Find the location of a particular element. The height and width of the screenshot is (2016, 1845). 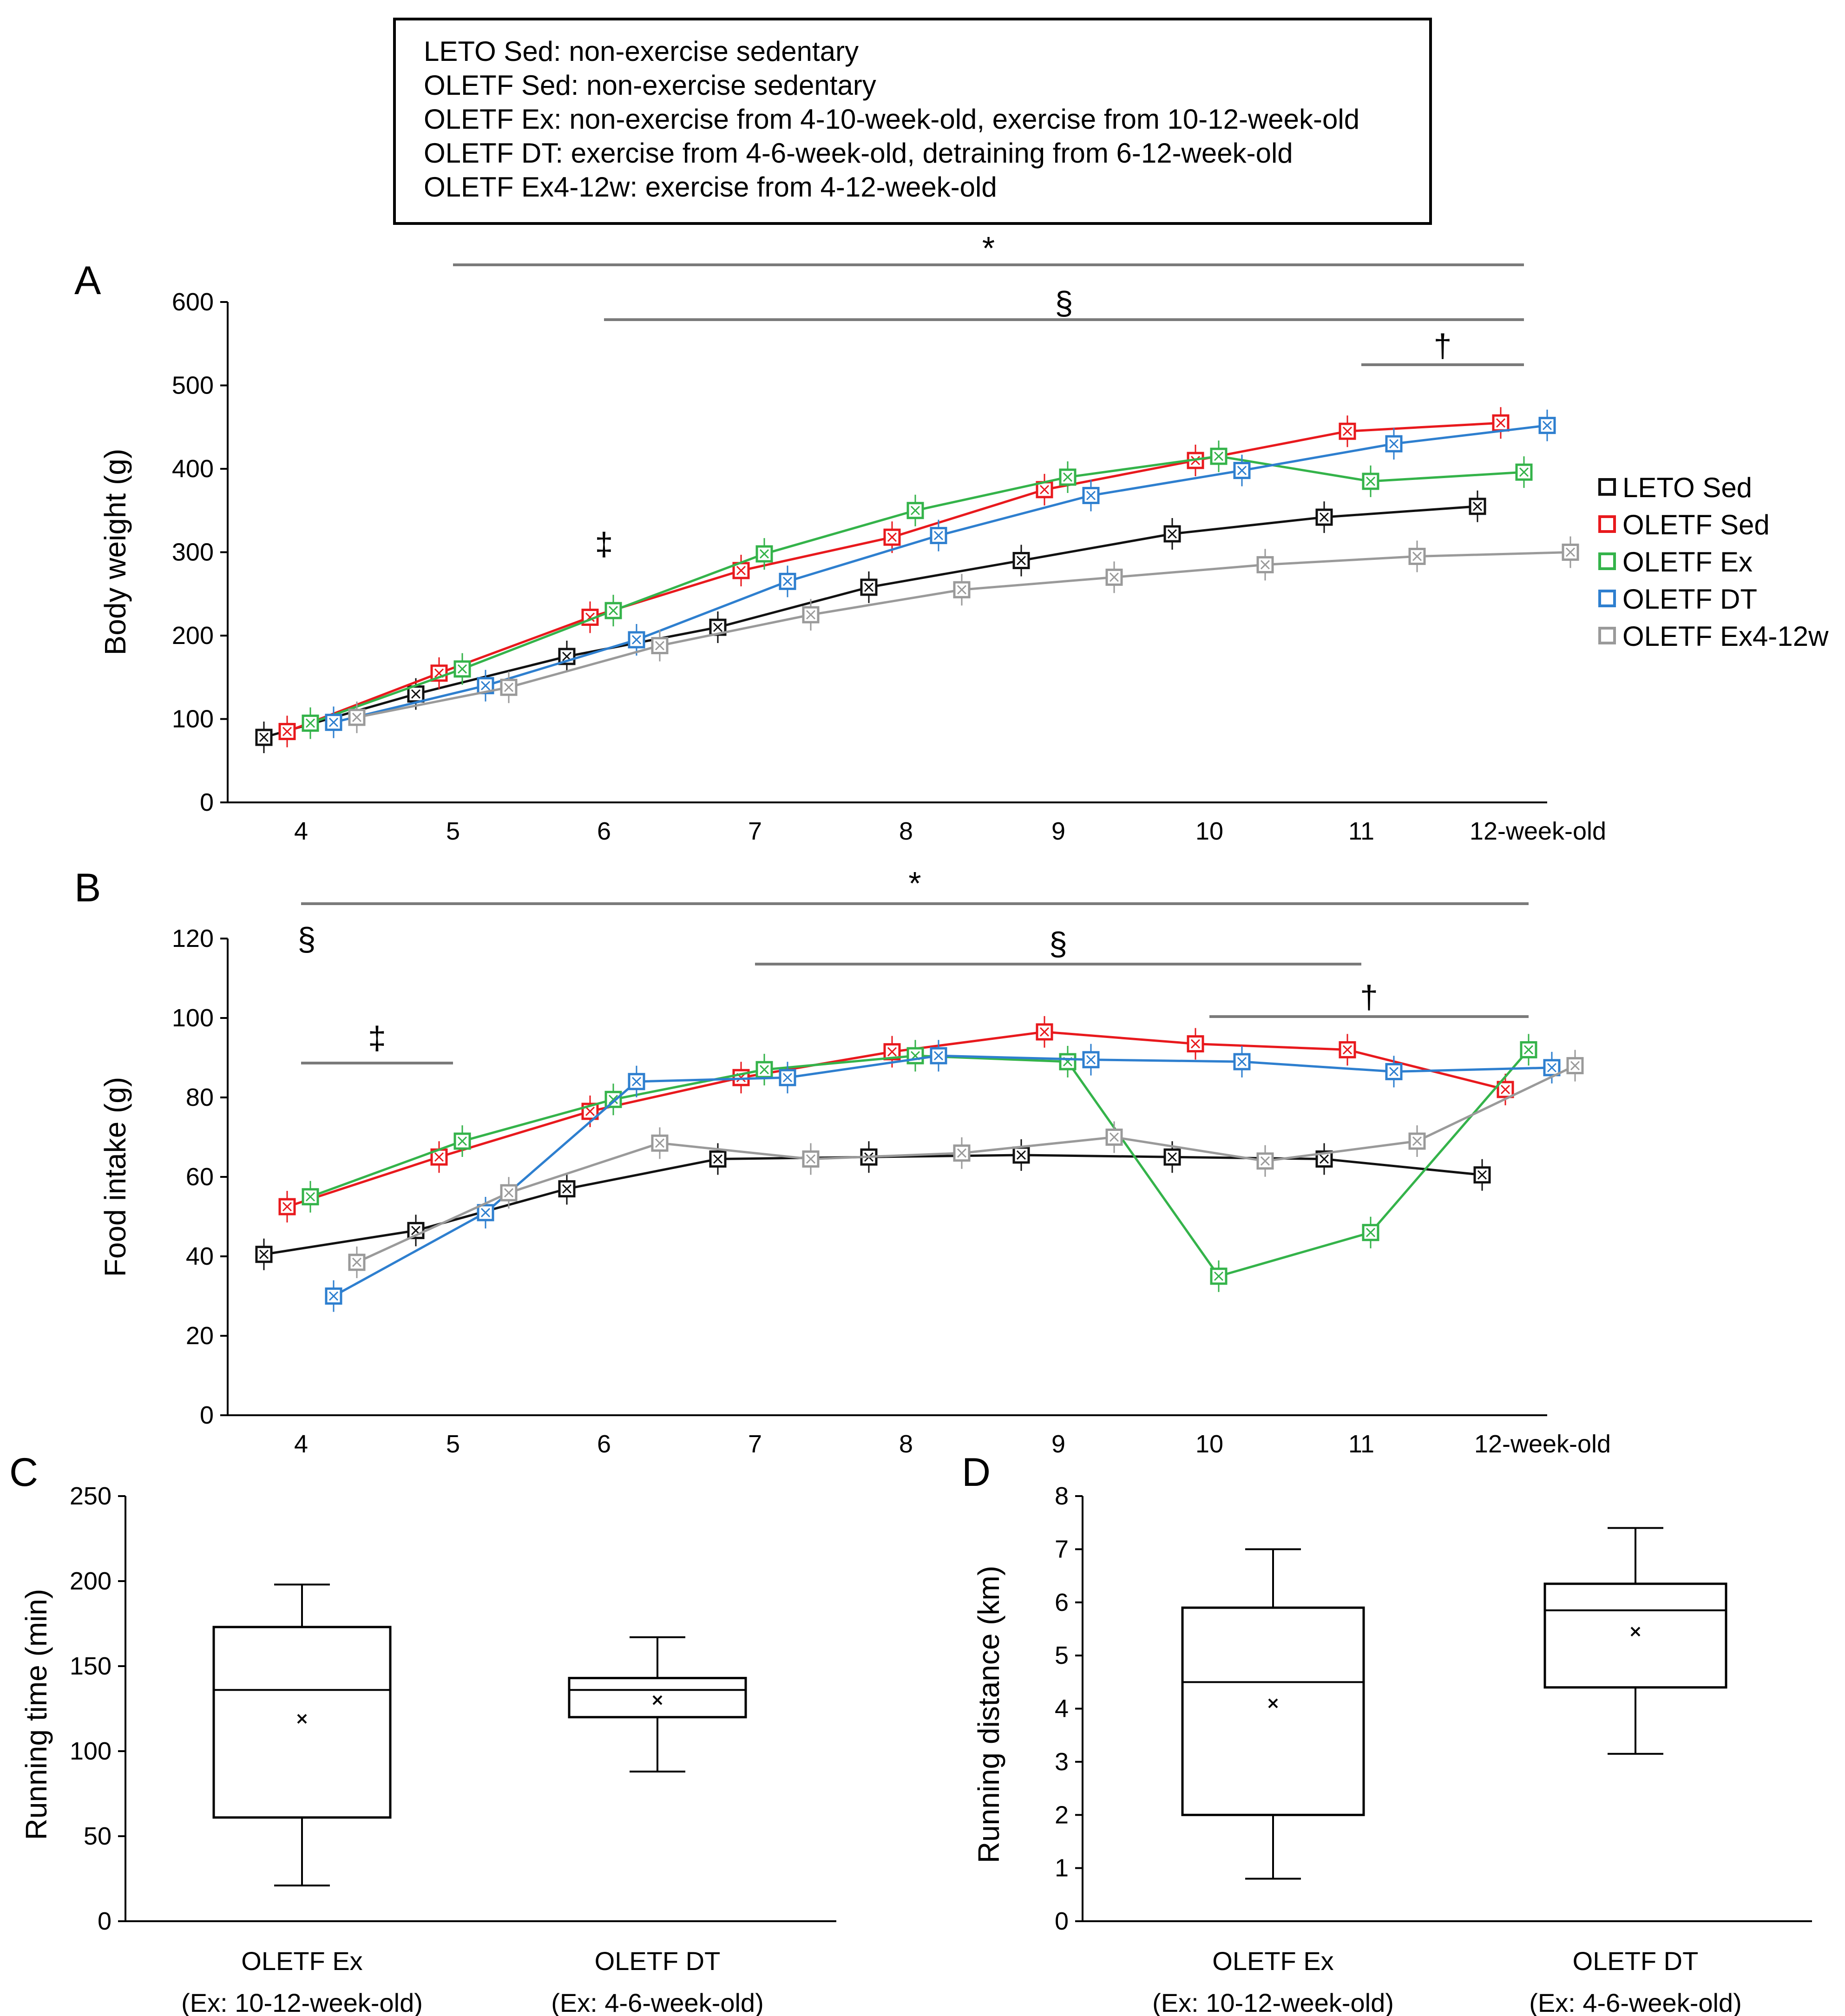

panel-b-significance-symbol: ‡ is located at coordinates (377, 1038).